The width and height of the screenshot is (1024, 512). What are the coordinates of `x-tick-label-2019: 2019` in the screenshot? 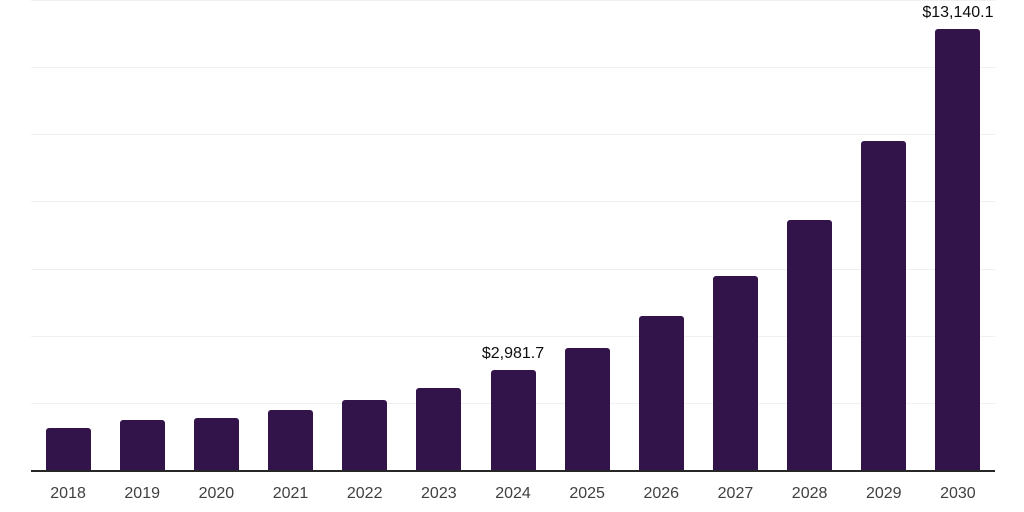 It's located at (142, 493).